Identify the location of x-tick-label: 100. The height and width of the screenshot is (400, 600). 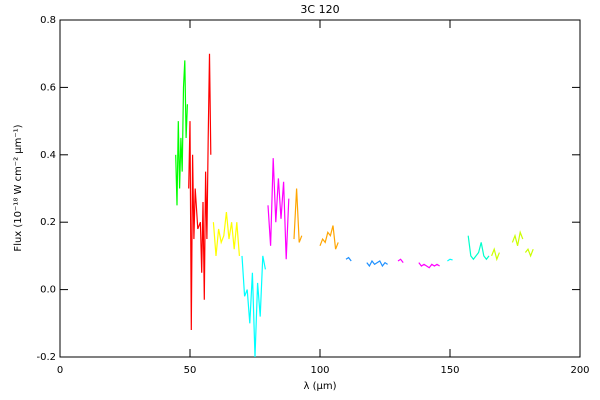
(319, 370).